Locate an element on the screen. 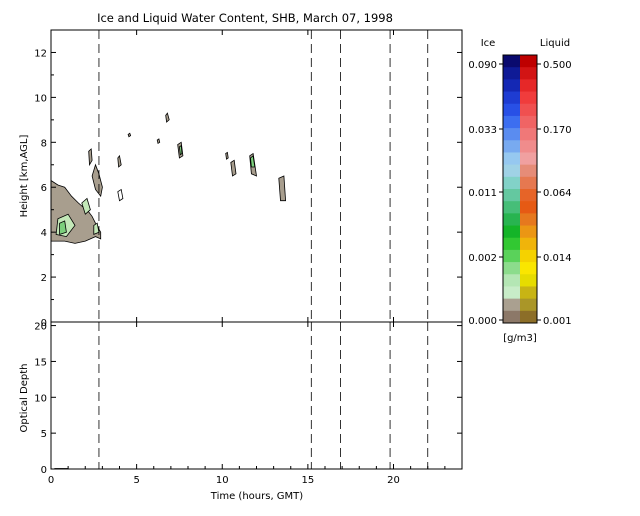 Image resolution: width=640 pixels, height=516 pixels. colorbar-ice-swatches is located at coordinates (511, 189).